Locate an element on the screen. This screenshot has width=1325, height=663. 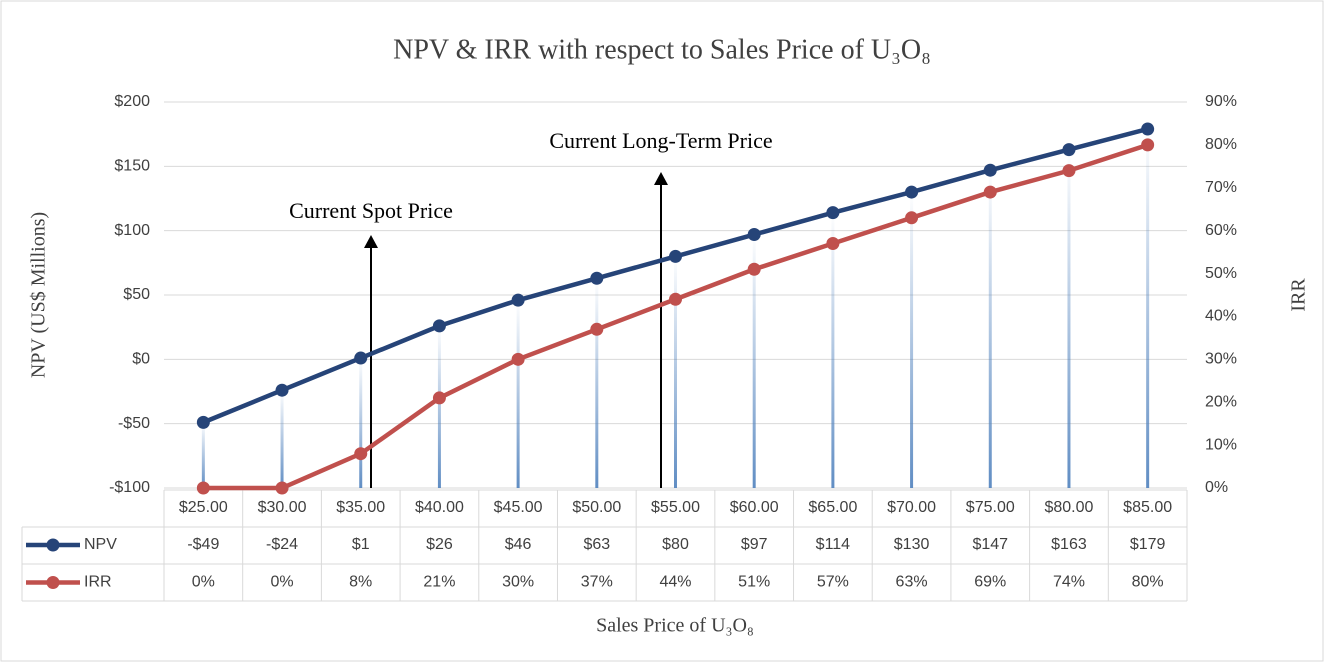
table-value: $163 is located at coordinates (1069, 544).